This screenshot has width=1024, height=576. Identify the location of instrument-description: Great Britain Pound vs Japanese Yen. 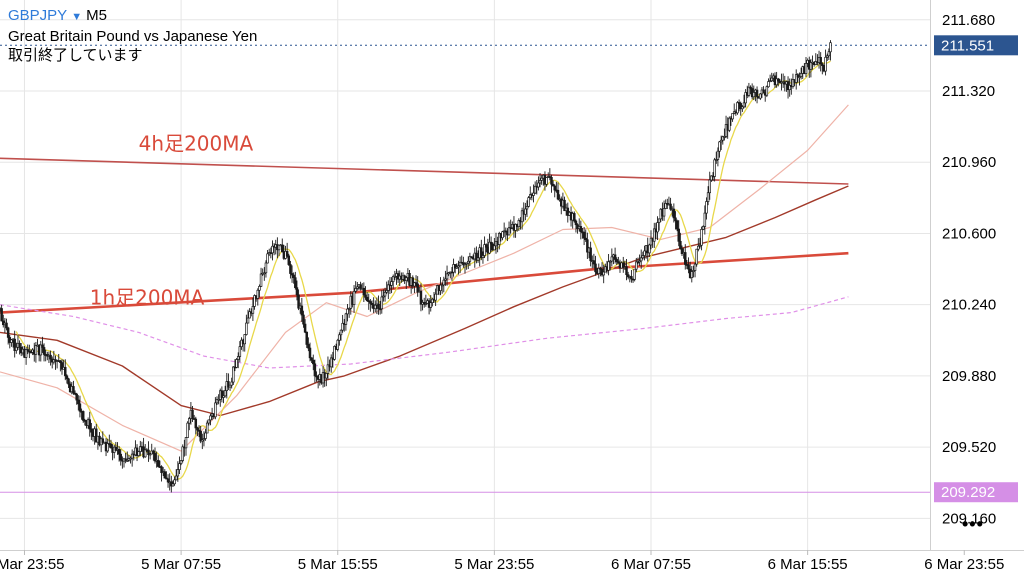
(133, 36).